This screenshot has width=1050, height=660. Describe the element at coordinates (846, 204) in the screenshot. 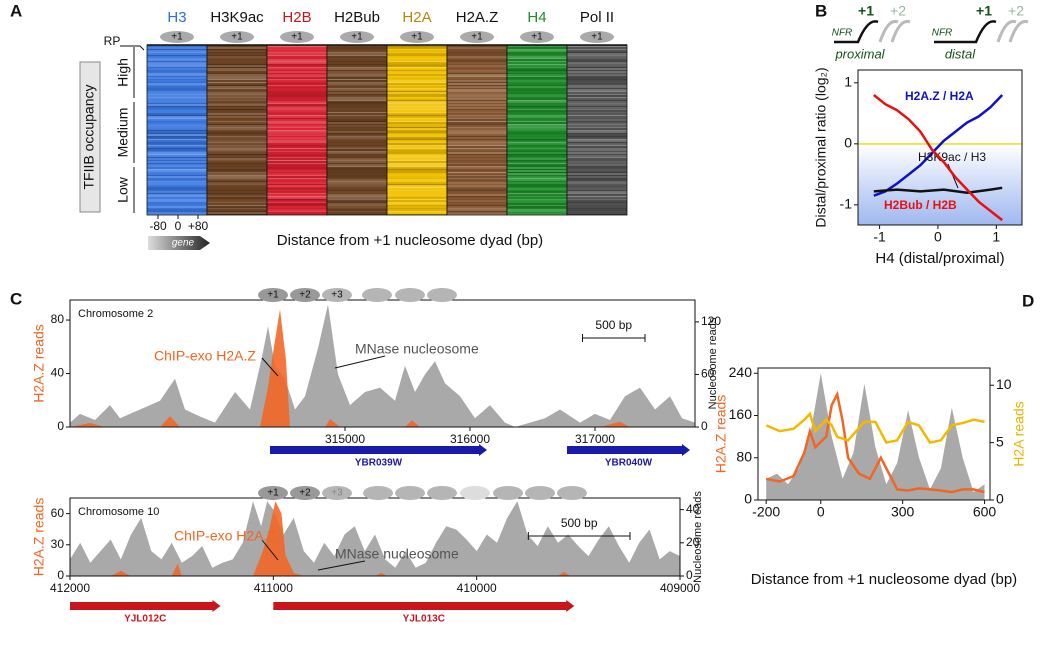

I see `y-tick-label: -1` at that location.